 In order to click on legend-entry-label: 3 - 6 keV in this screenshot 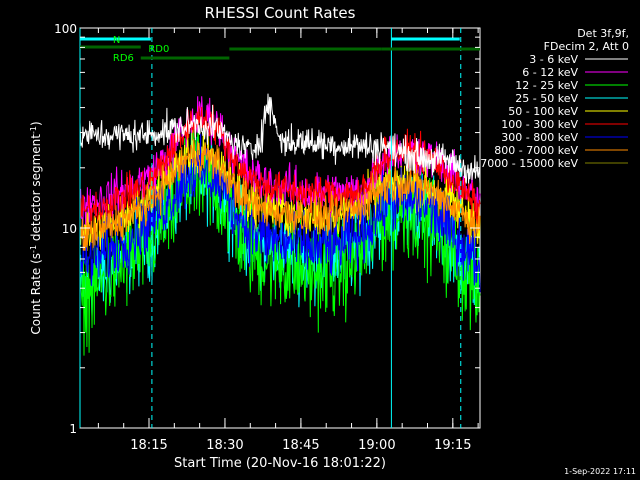, I will do `click(553, 59)`.